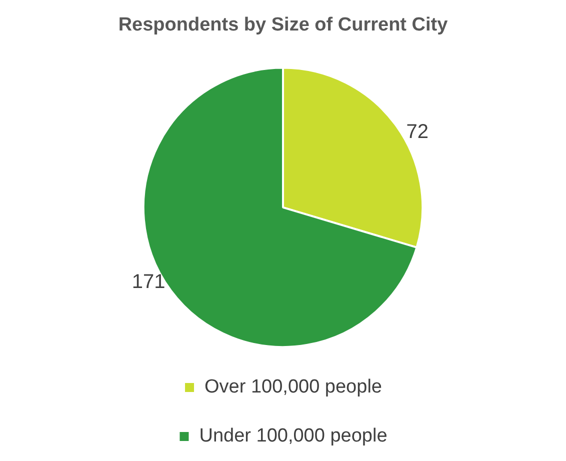 The width and height of the screenshot is (566, 461). I want to click on legend-label: Under 100,000 people, so click(293, 436).